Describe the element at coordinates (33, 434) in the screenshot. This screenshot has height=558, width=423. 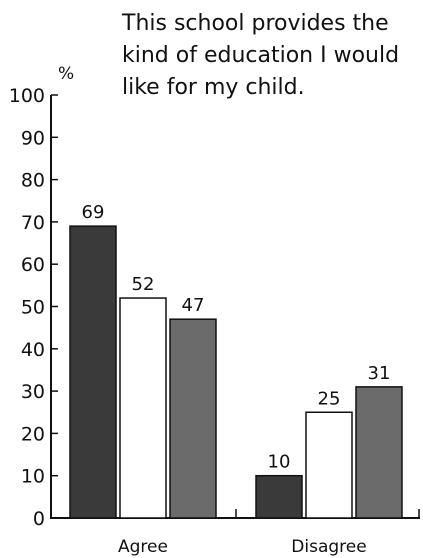
I see `y-tick-label: 20` at that location.